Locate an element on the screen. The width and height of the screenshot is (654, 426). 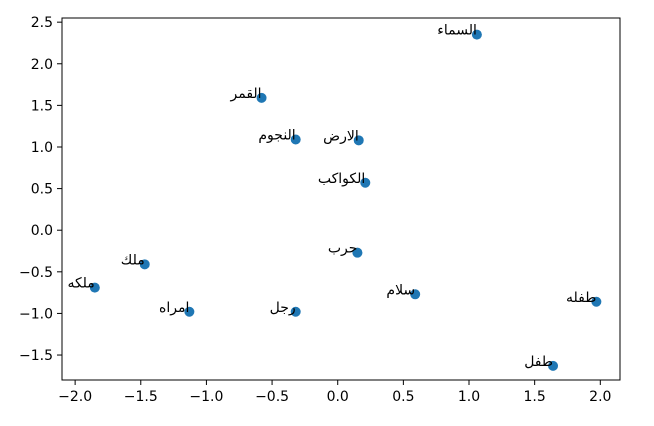
point-label: ملكه is located at coordinates (80, 284).